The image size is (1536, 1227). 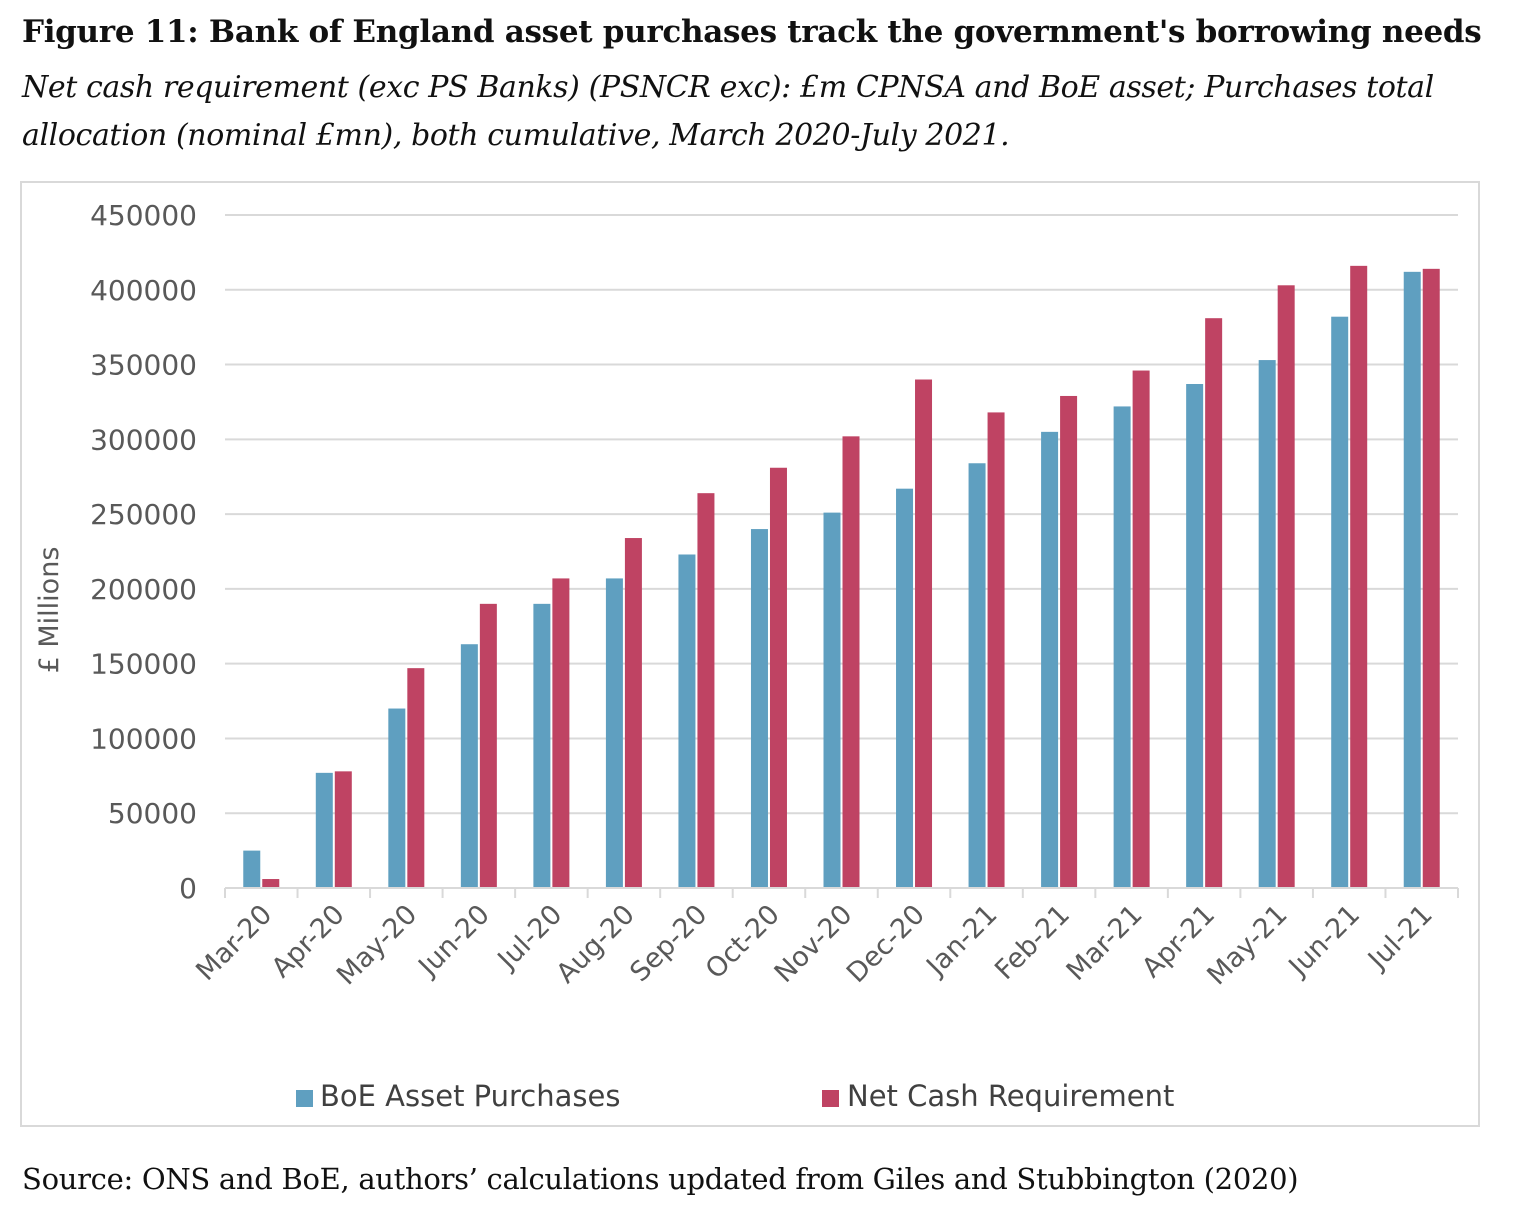 I want to click on x-tick-label: Sep-20, so click(x=668, y=943).